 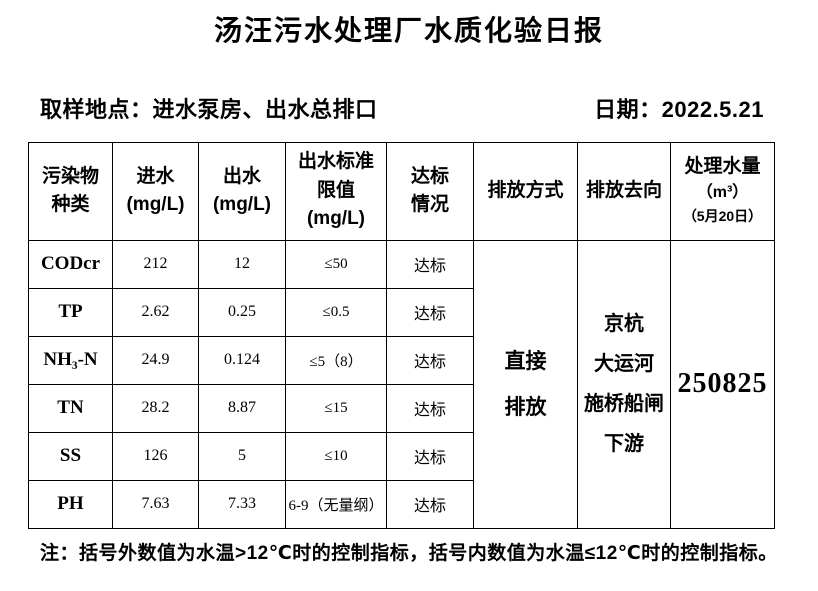 What do you see at coordinates (155, 191) in the screenshot?
I see `col-header-inflow: 进水 (mg/L)` at bounding box center [155, 191].